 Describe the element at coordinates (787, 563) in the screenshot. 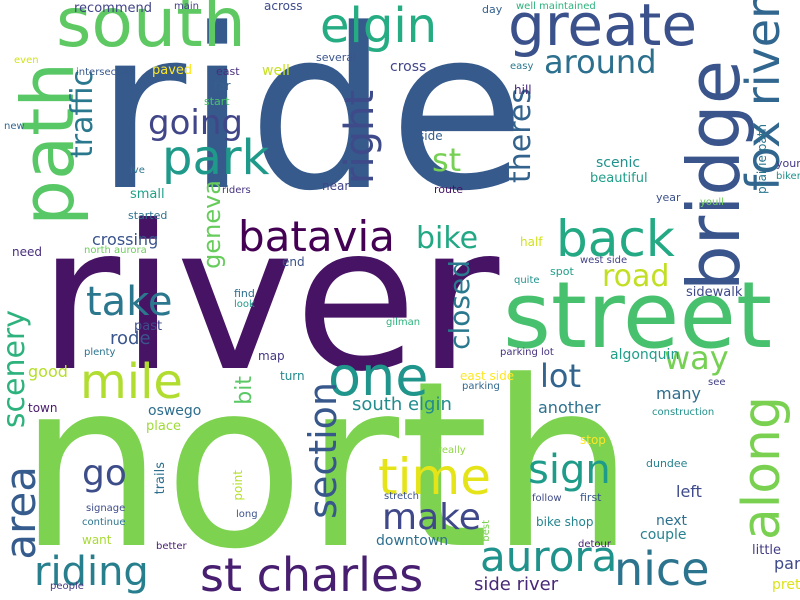

I see `word-part: part` at that location.